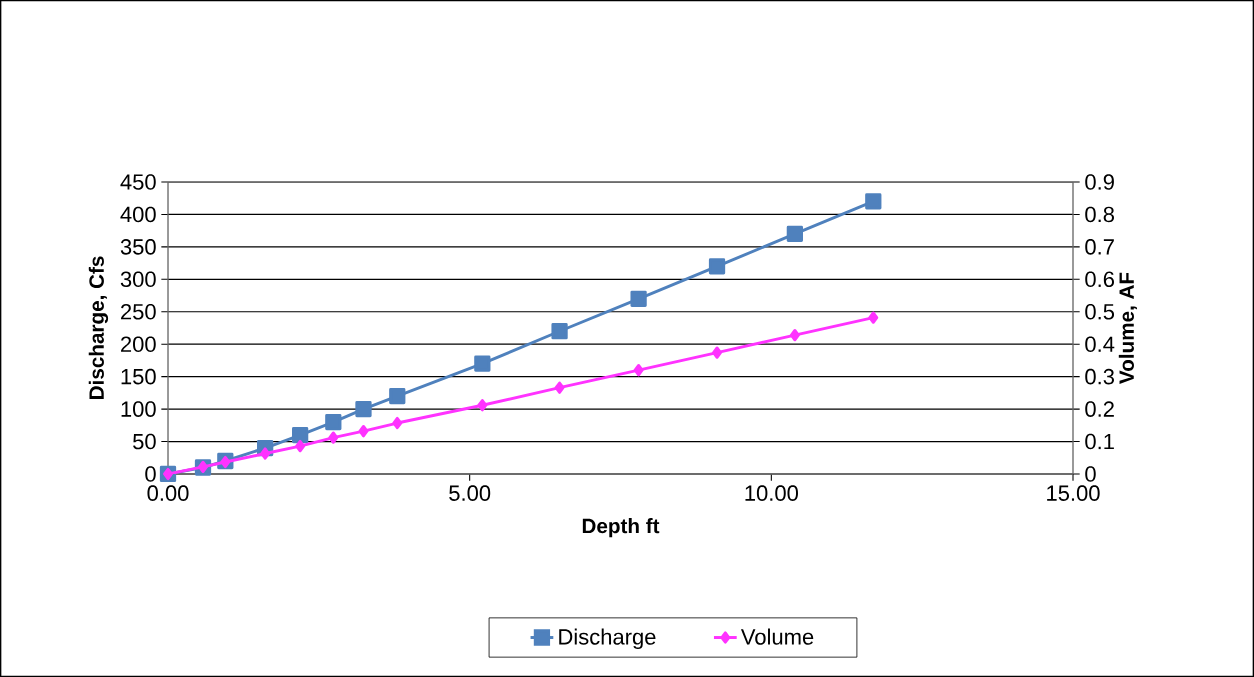 This screenshot has height=677, width=1254. Describe the element at coordinates (1099, 279) in the screenshot. I see `y2-tick-label: 0.6` at that location.